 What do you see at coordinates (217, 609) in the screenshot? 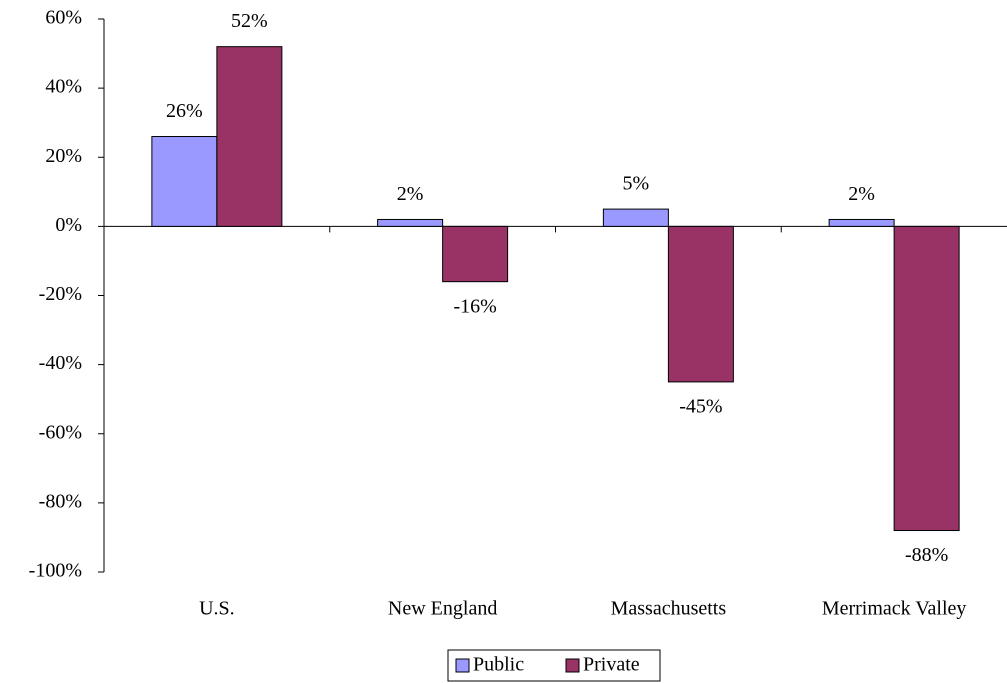
I see `x-tick-label: U.S.` at bounding box center [217, 609].